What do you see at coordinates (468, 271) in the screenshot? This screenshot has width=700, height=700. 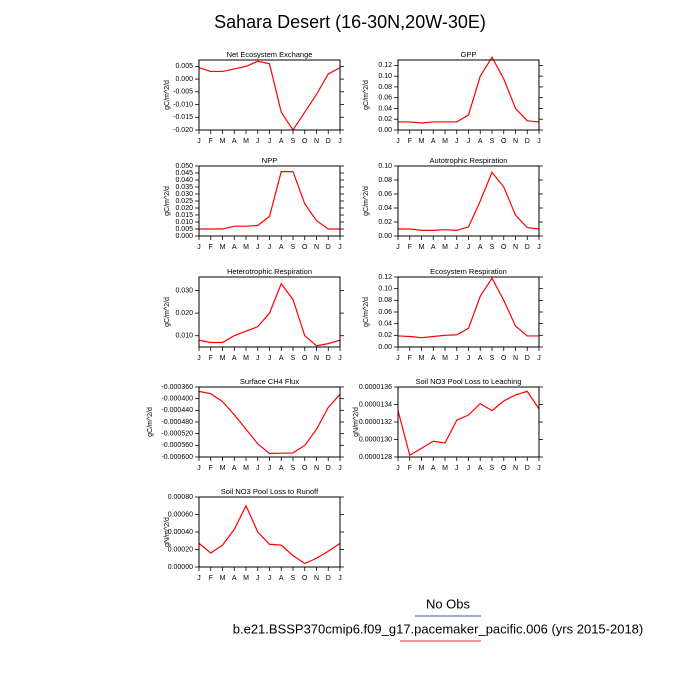 I see `panel-title: Ecosystem Respiration` at bounding box center [468, 271].